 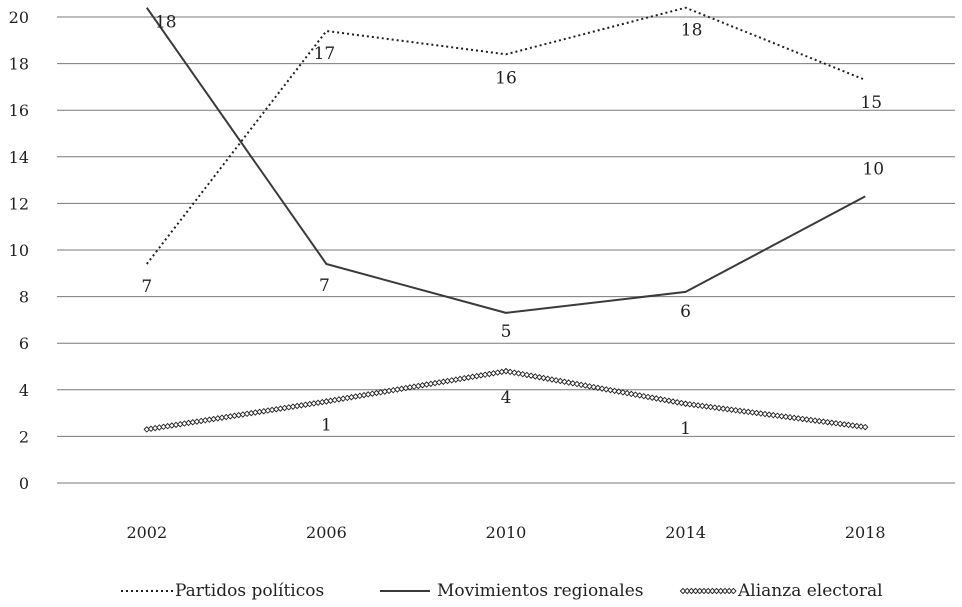 What do you see at coordinates (19, 157) in the screenshot?
I see `y-tick-label: 14` at bounding box center [19, 157].